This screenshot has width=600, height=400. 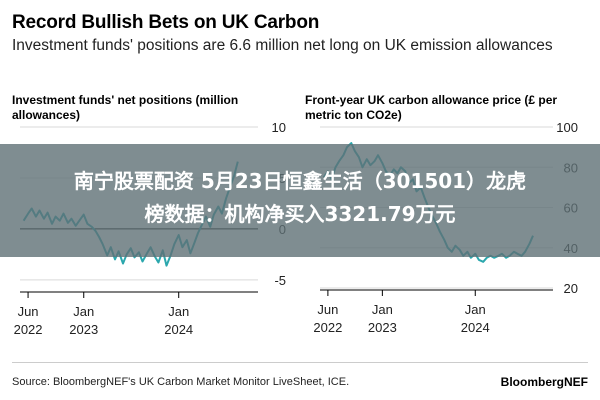 I want to click on footer-divider, so click(x=300, y=362).